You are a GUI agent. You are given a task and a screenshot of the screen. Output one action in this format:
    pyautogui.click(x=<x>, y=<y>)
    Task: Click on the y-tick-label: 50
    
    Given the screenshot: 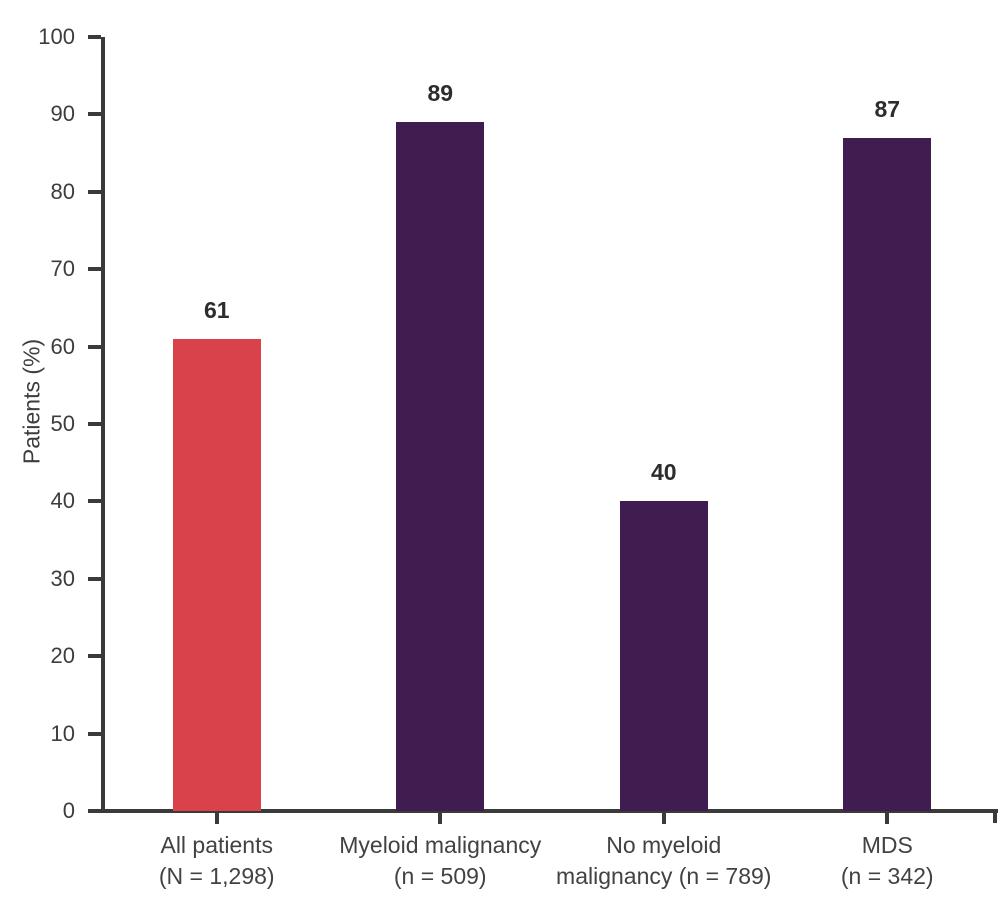 What is the action you would take?
    pyautogui.click(x=62, y=423)
    